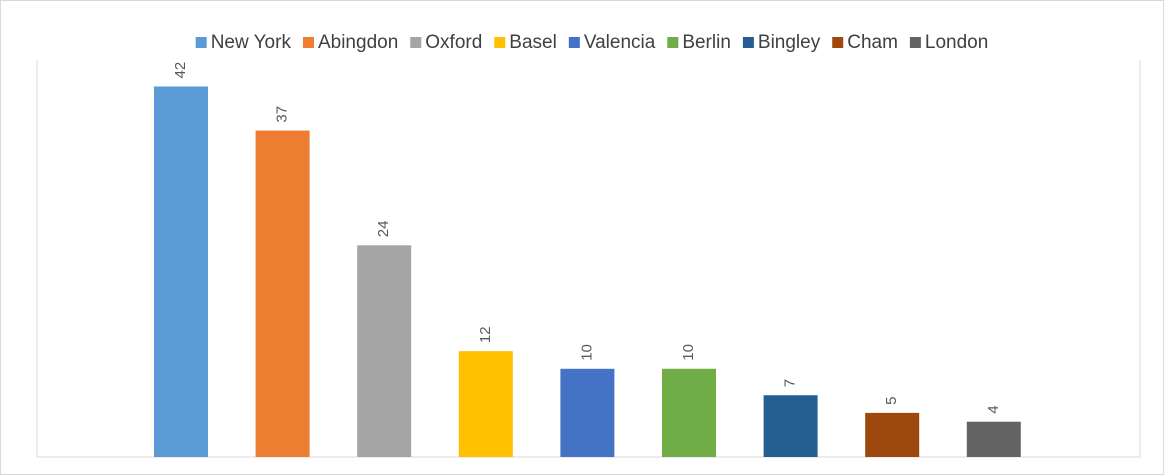 Image resolution: width=1164 pixels, height=475 pixels. What do you see at coordinates (706, 42) in the screenshot?
I see `legend-label: Berlin` at bounding box center [706, 42].